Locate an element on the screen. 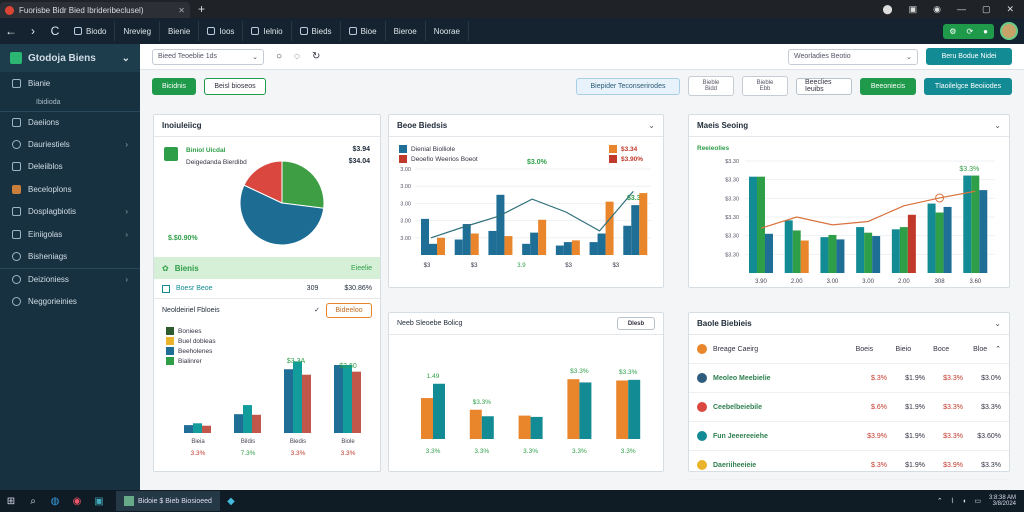  table-row: Fun Jeeereeiehe $3.9% $1.9% $3.3% $3.60% is located at coordinates (849, 436).